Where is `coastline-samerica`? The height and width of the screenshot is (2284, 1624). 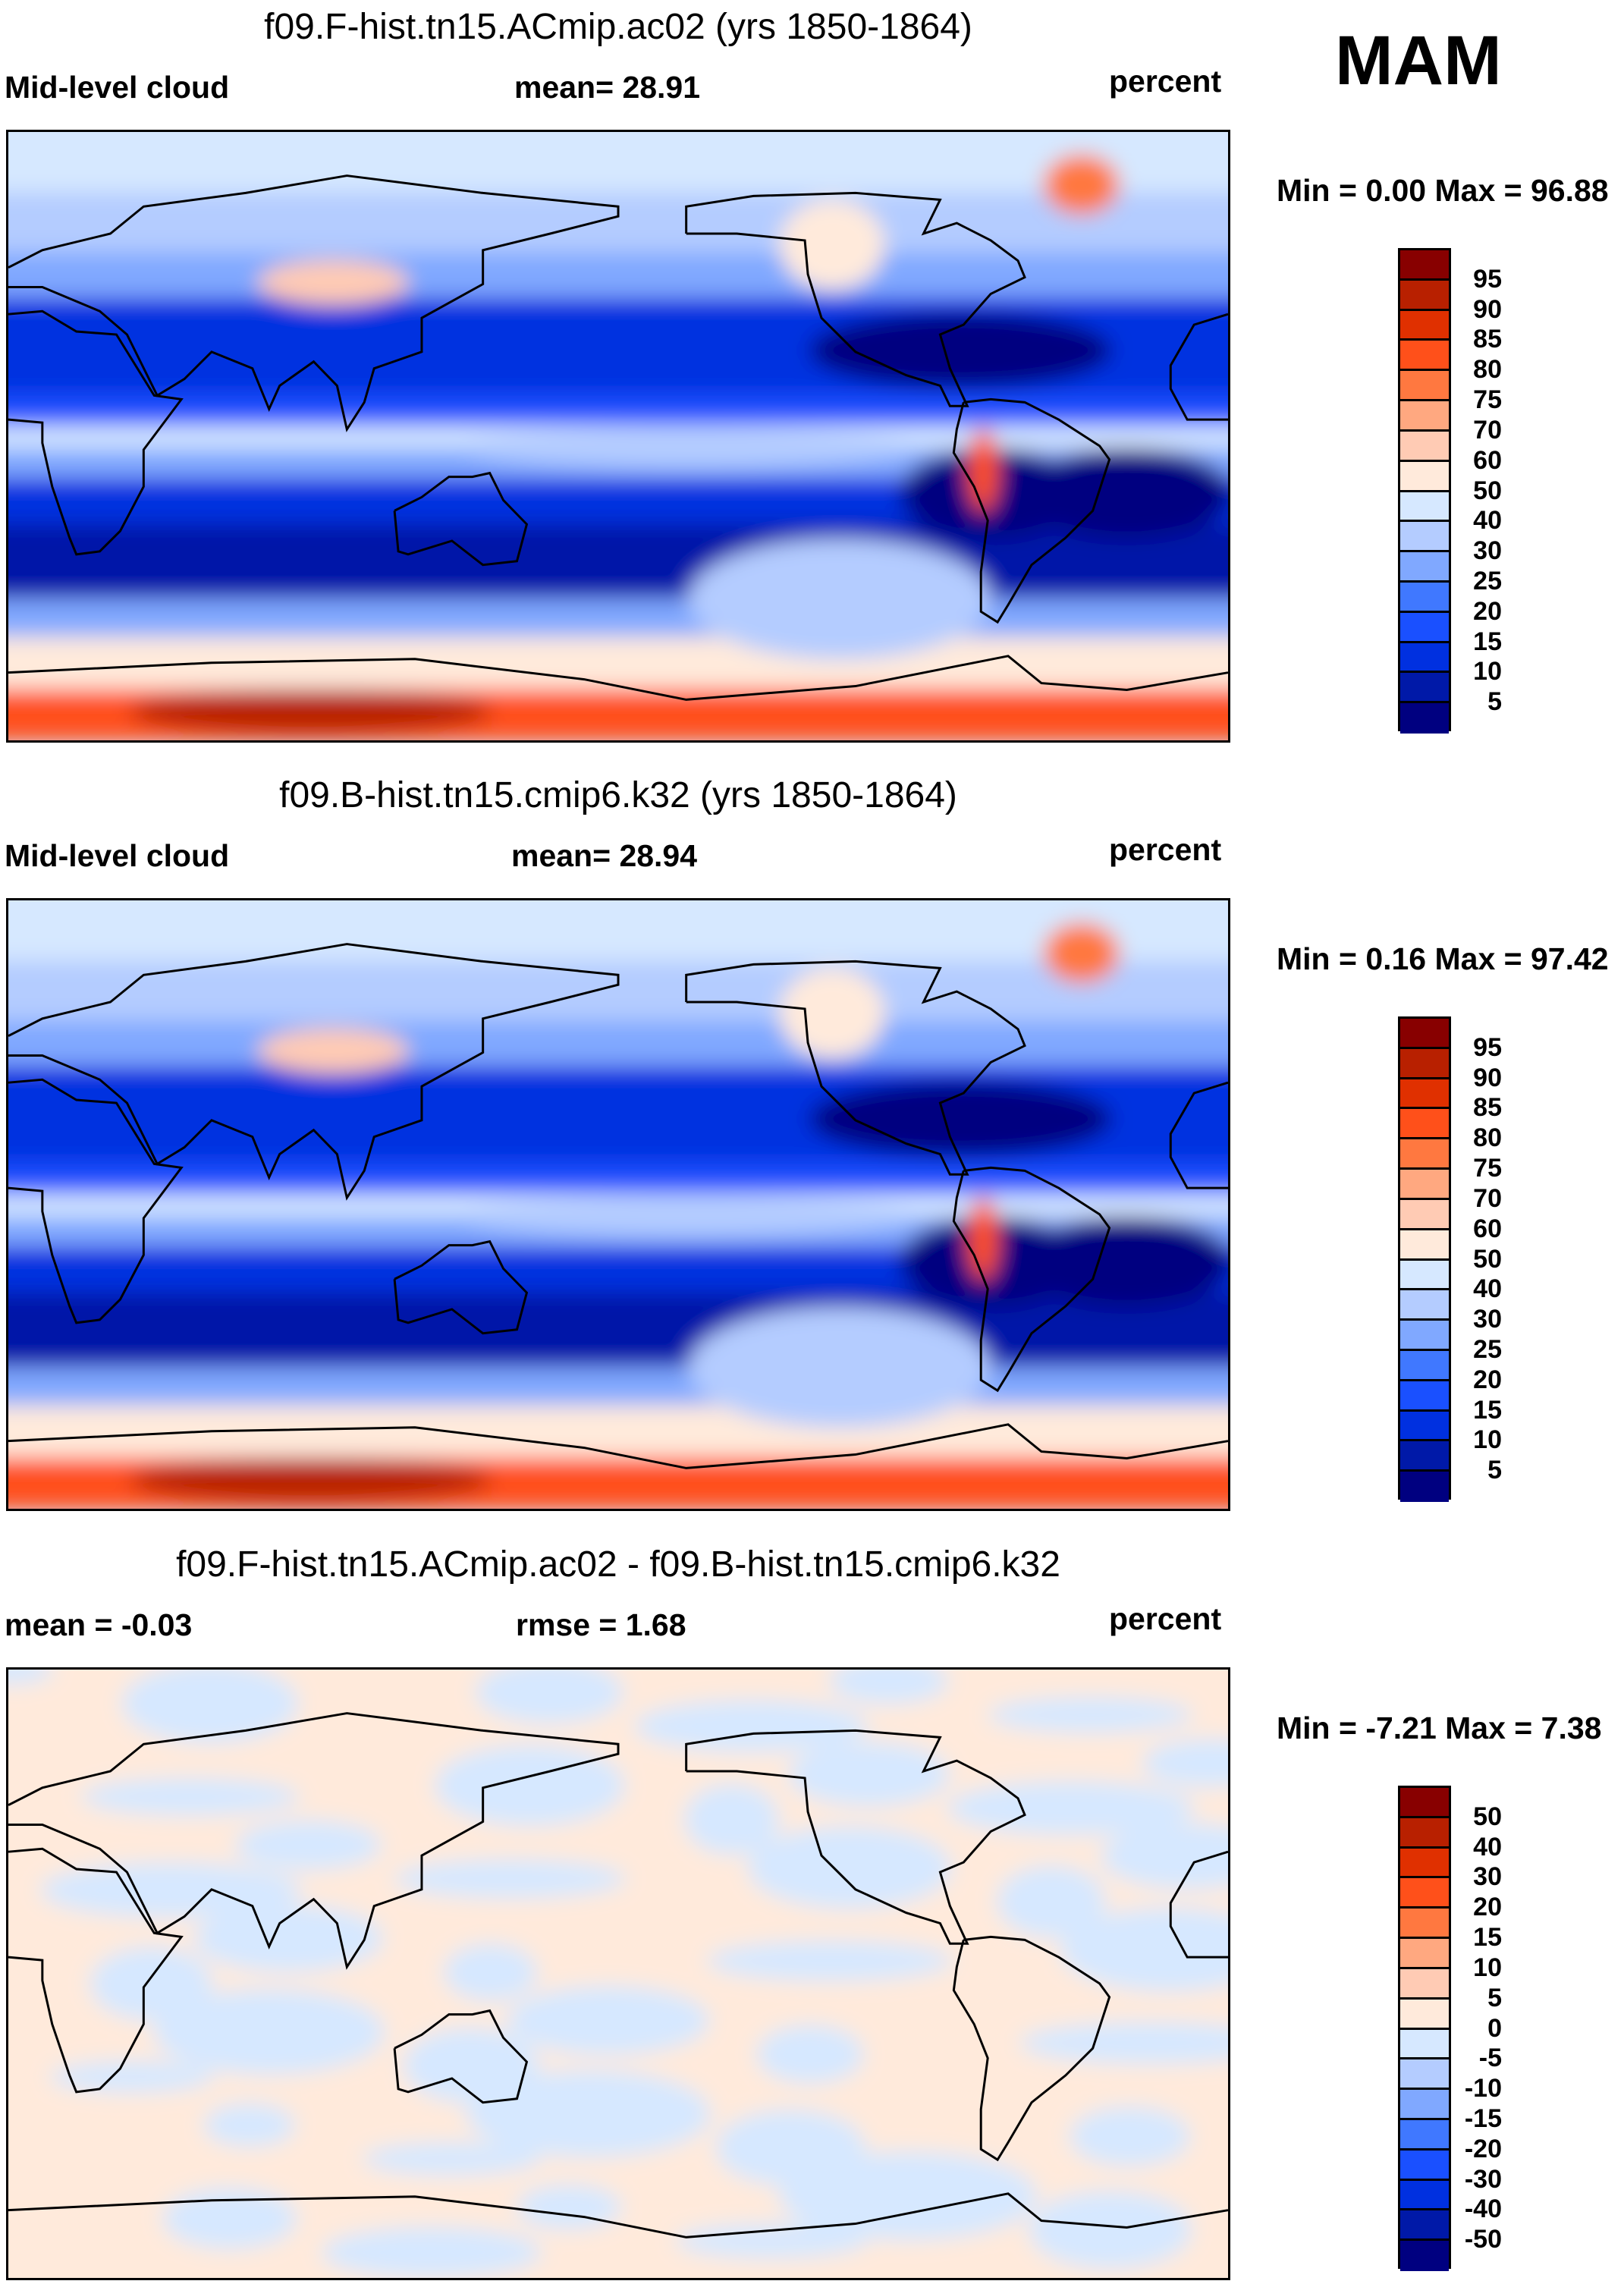 coastline-samerica is located at coordinates (1031, 1279).